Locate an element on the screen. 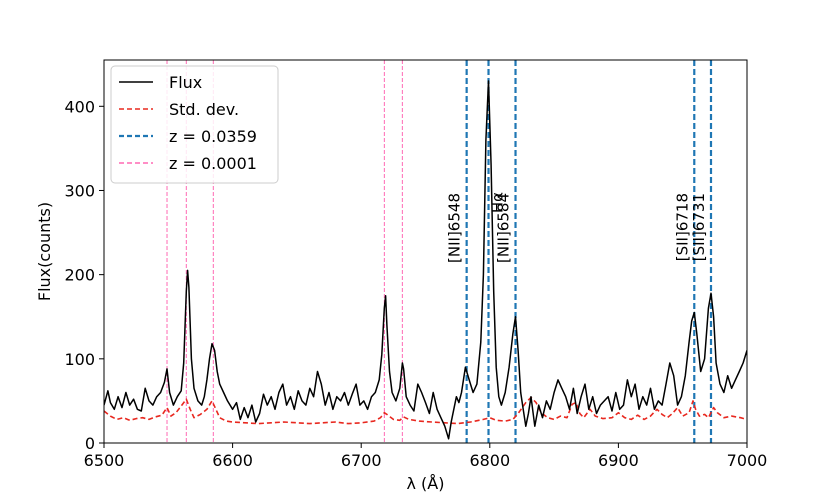 Image resolution: width=830 pixels, height=498 pixels. annotation-4: [SII]6731 is located at coordinates (699, 227).